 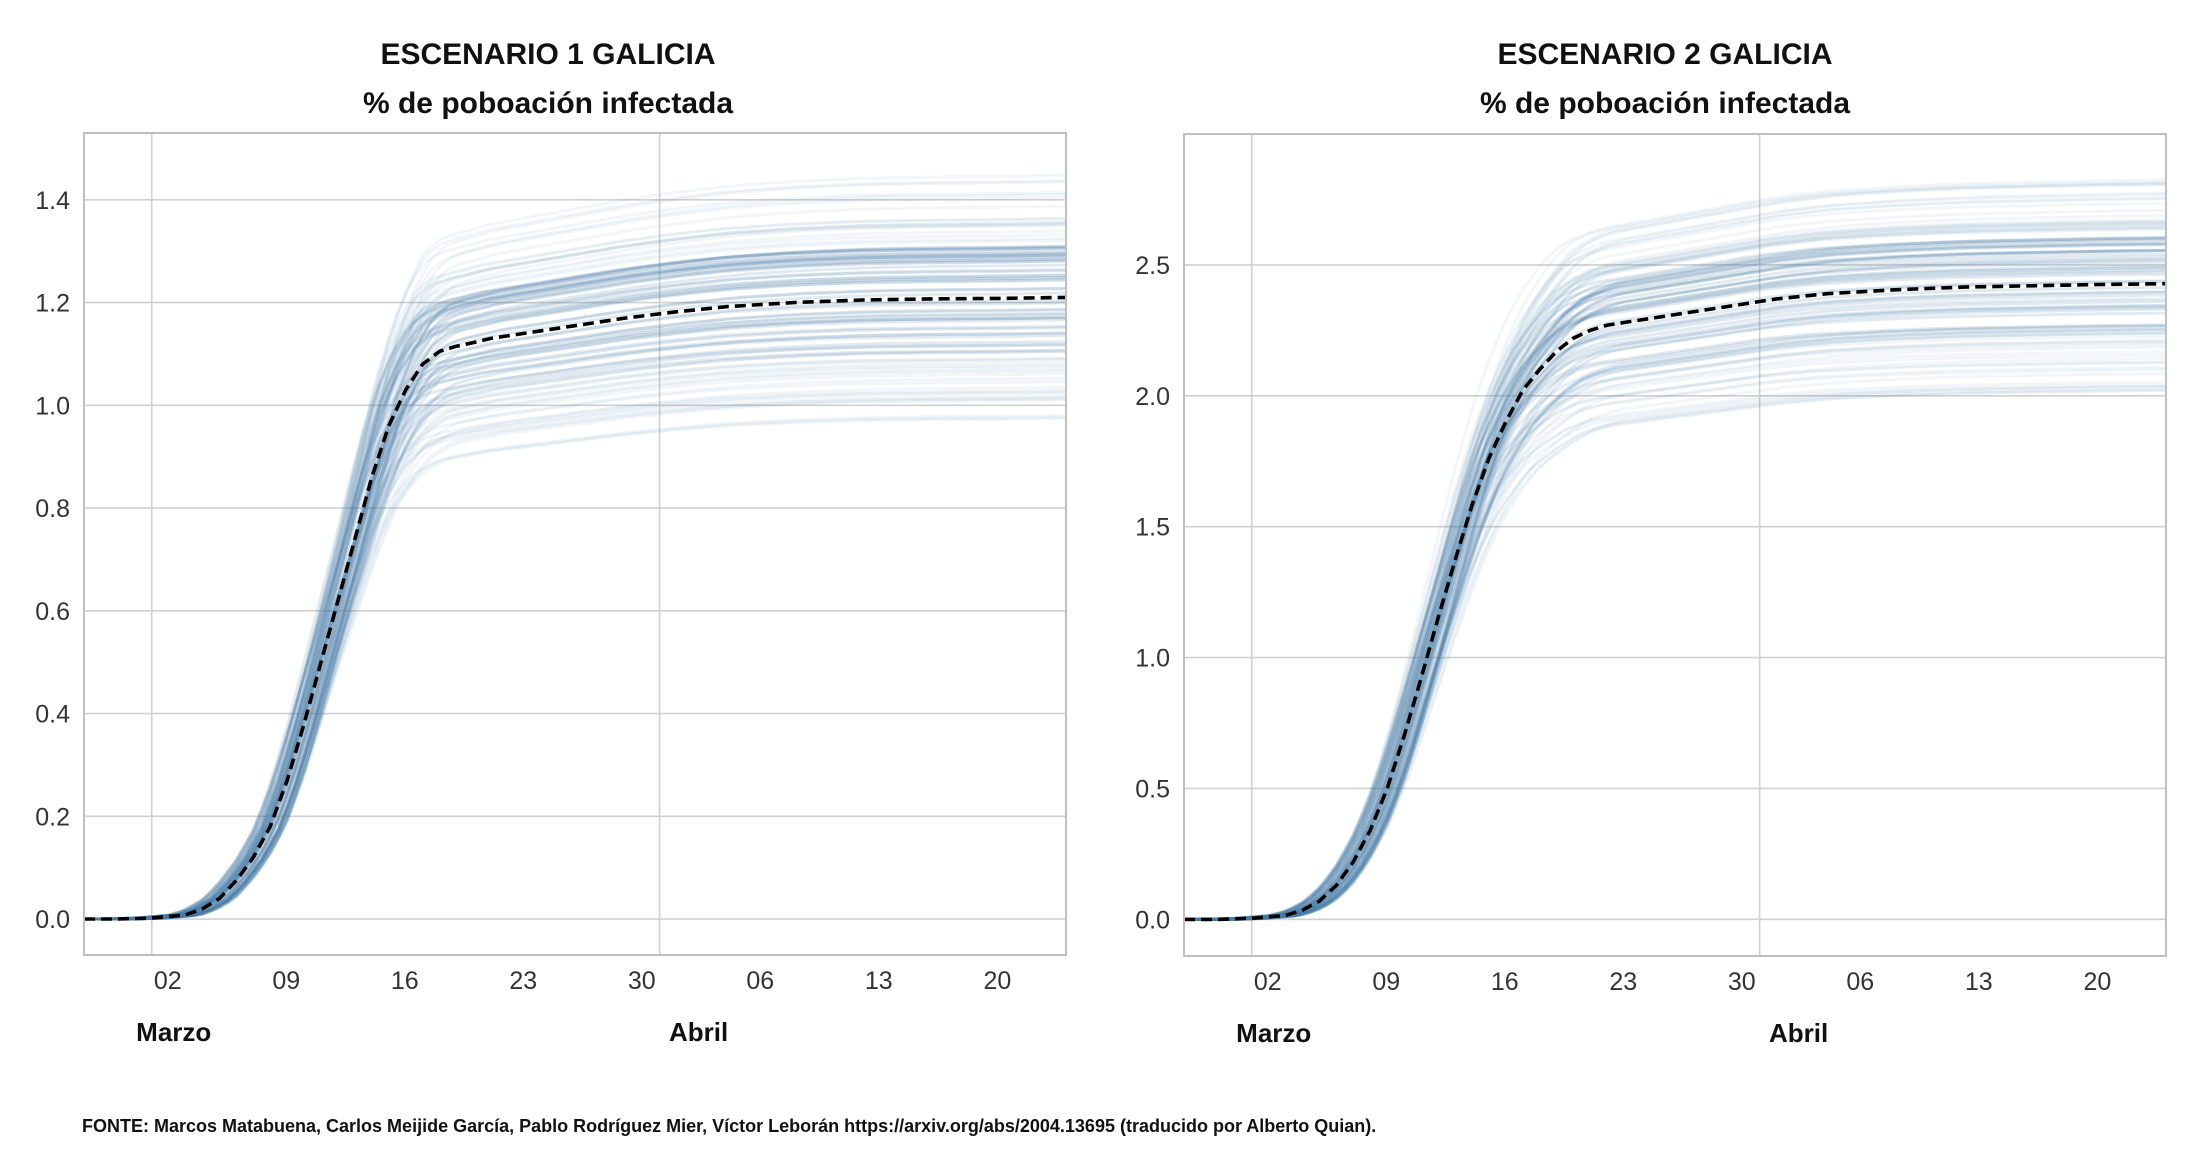 What do you see at coordinates (1152, 266) in the screenshot?
I see `y-tick-label: 2.5` at bounding box center [1152, 266].